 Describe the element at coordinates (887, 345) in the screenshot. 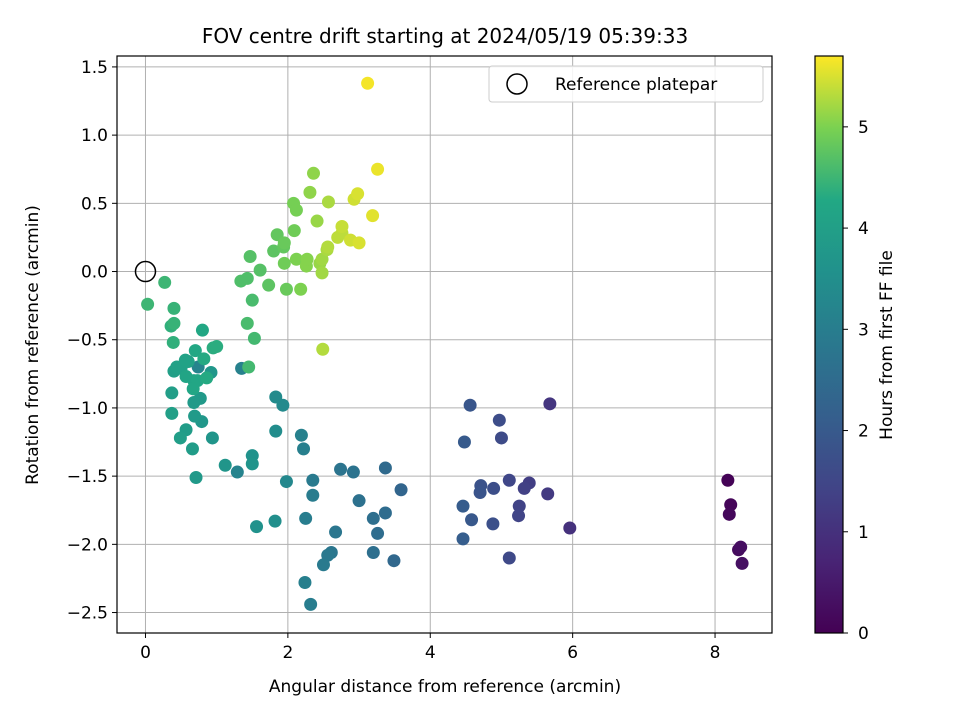

I see `colorbar-label: Hours from first FF file` at that location.